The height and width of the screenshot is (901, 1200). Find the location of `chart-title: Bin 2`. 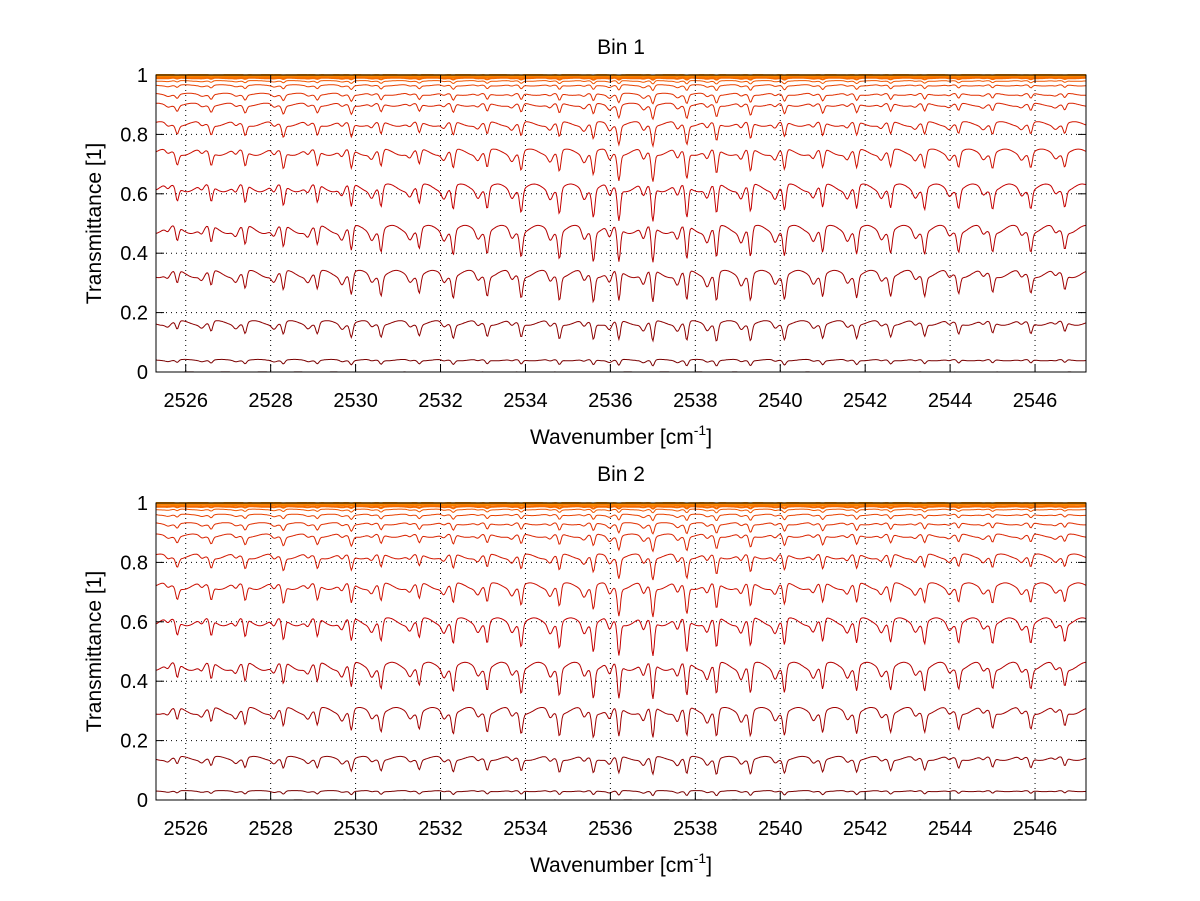

chart-title: Bin 2 is located at coordinates (621, 474).